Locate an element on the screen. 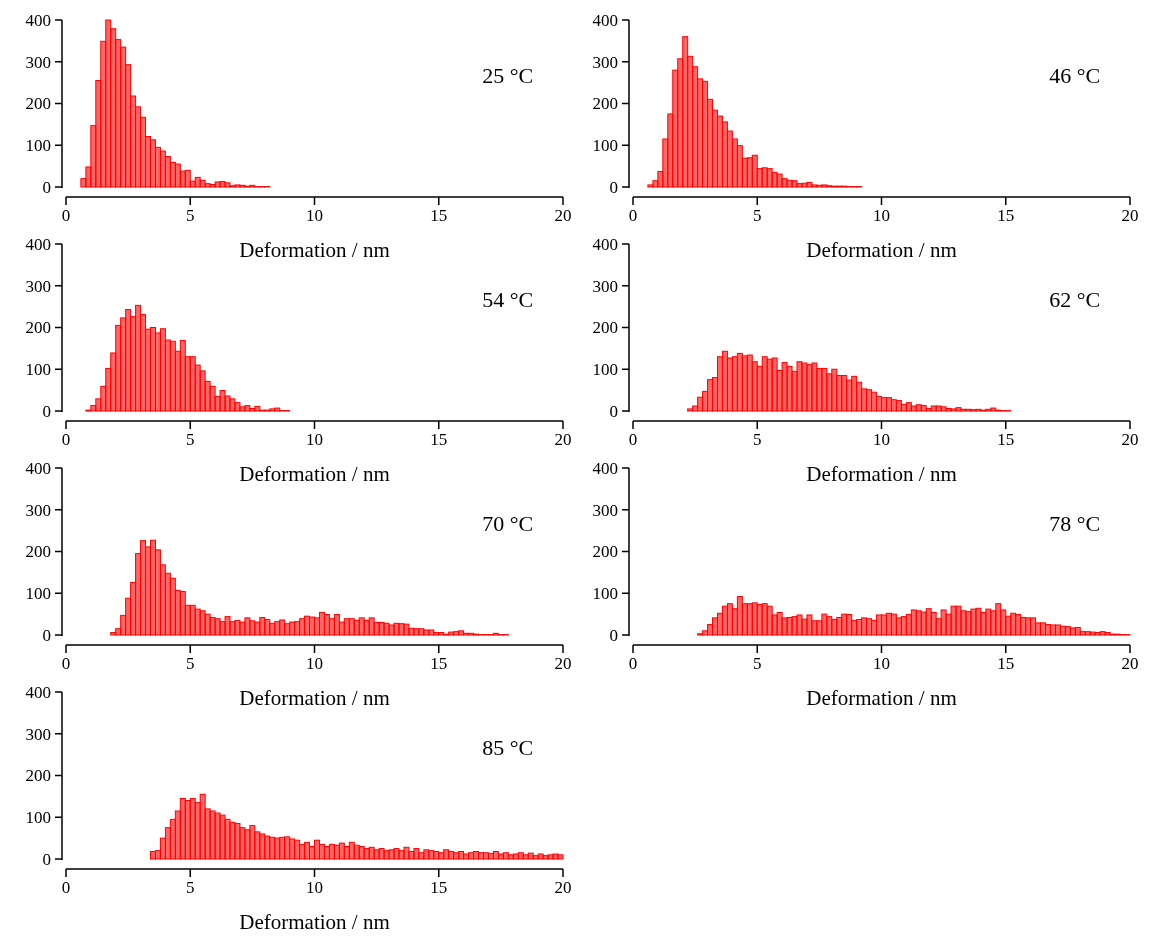  annotation: 85 °C is located at coordinates (508, 747).